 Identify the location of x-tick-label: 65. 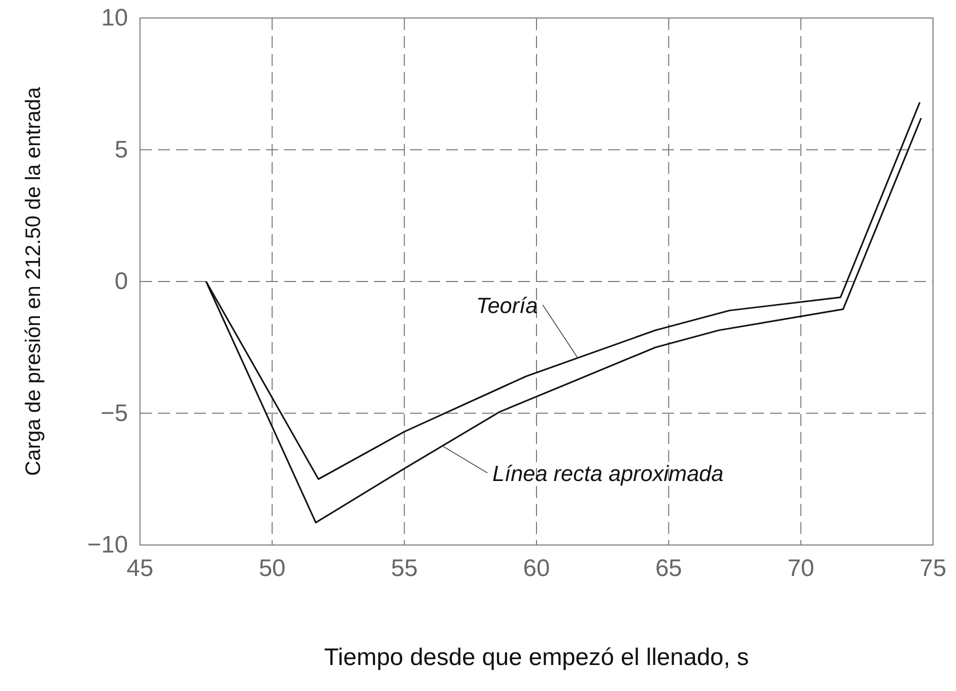
(668, 568).